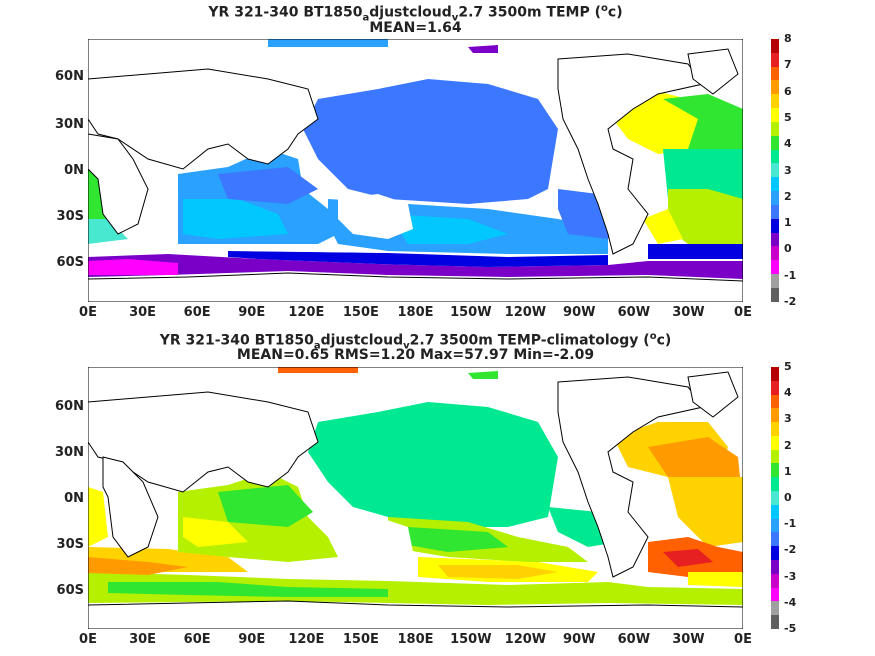 The width and height of the screenshot is (875, 656). What do you see at coordinates (133, 267) in the screenshot?
I see `southern-ocean-magenta` at bounding box center [133, 267].